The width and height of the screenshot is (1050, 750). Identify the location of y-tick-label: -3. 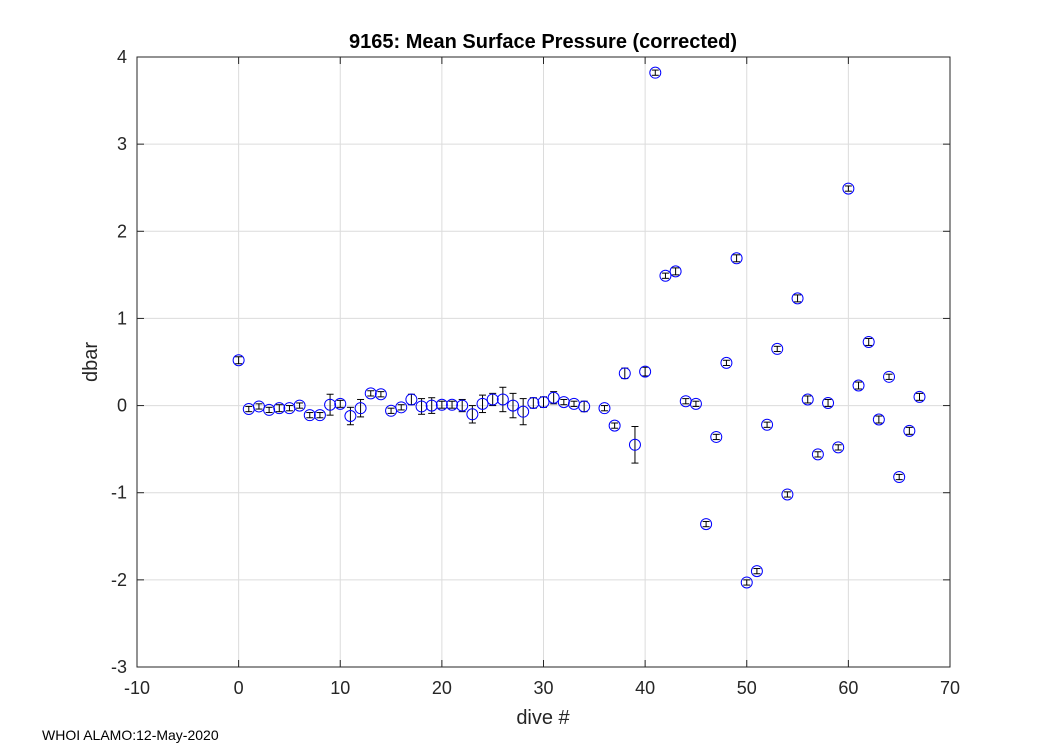
(119, 667).